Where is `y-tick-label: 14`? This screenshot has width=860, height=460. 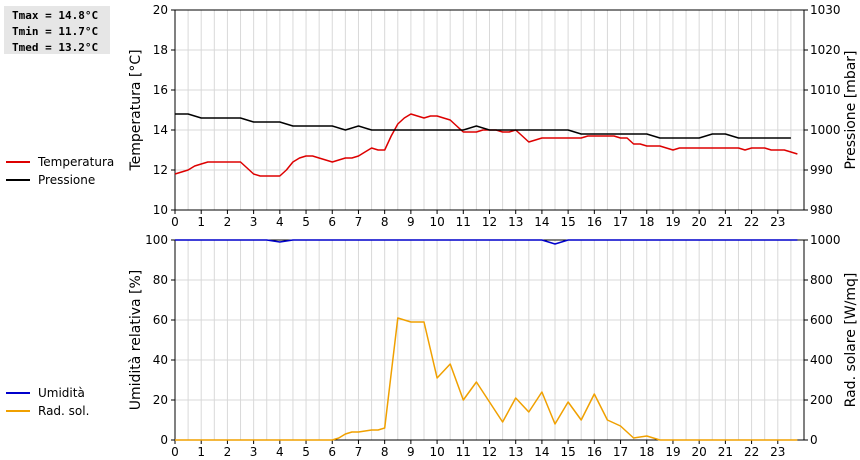 y-tick-label: 14 is located at coordinates (160, 130).